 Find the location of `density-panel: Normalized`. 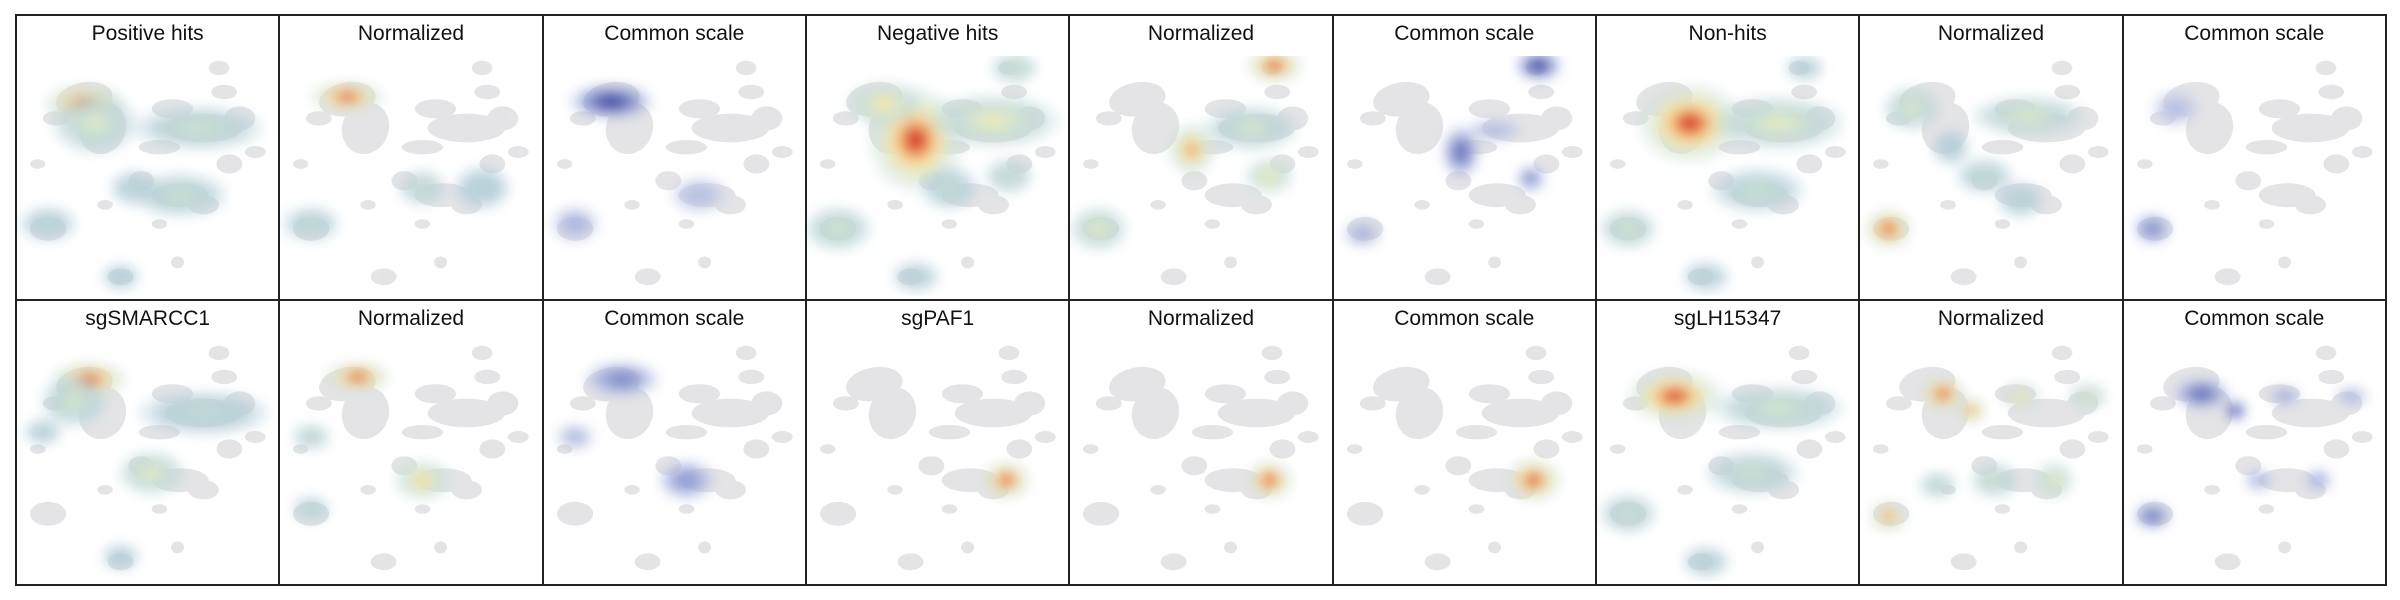

density-panel: Normalized is located at coordinates (1991, 442).